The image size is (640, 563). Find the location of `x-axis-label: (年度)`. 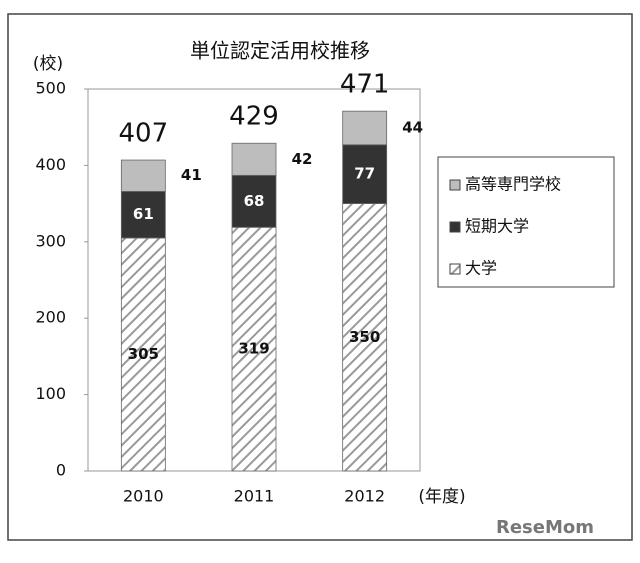

x-axis-label: (年度) is located at coordinates (441, 497).